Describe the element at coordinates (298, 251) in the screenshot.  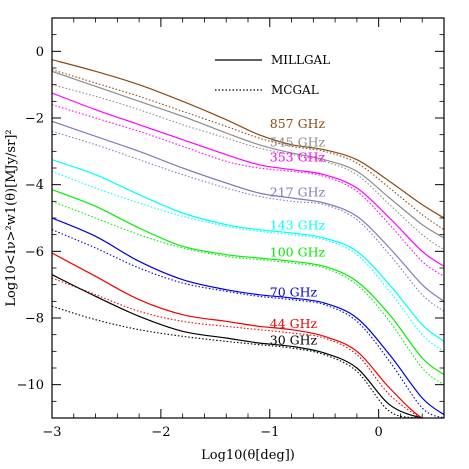
I see `series-label-100-ghz: 100 GHz` at that location.